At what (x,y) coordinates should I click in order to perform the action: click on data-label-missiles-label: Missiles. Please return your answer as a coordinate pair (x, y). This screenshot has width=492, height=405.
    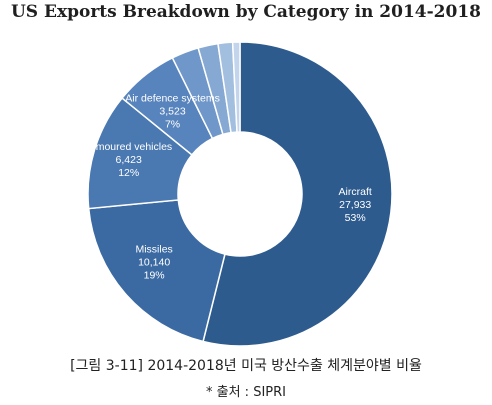
    Looking at the image, I should click on (153, 249).